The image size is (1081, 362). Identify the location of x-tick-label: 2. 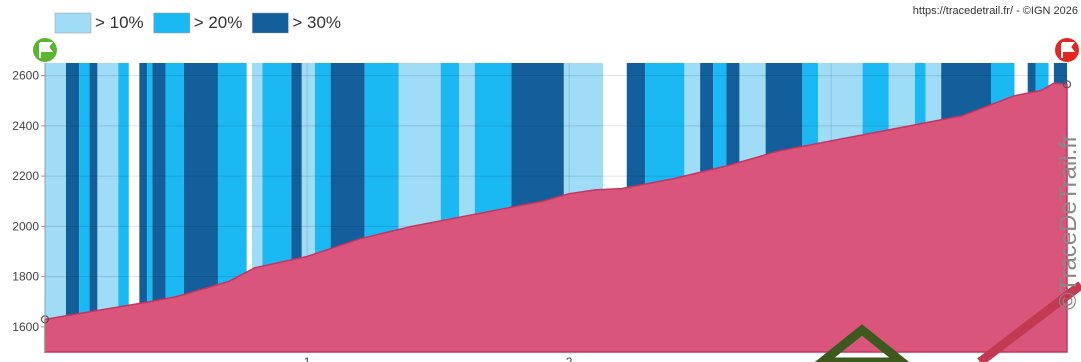
(569, 358).